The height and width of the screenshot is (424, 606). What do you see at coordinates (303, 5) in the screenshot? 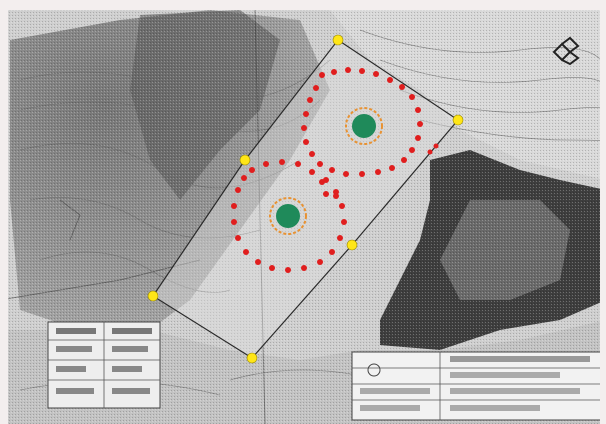
I see `map-top-border` at bounding box center [303, 5].